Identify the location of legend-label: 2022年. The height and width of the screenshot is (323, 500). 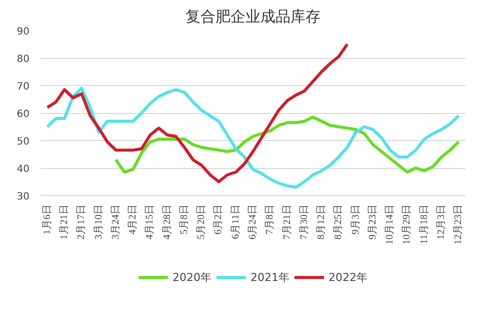
(348, 277).